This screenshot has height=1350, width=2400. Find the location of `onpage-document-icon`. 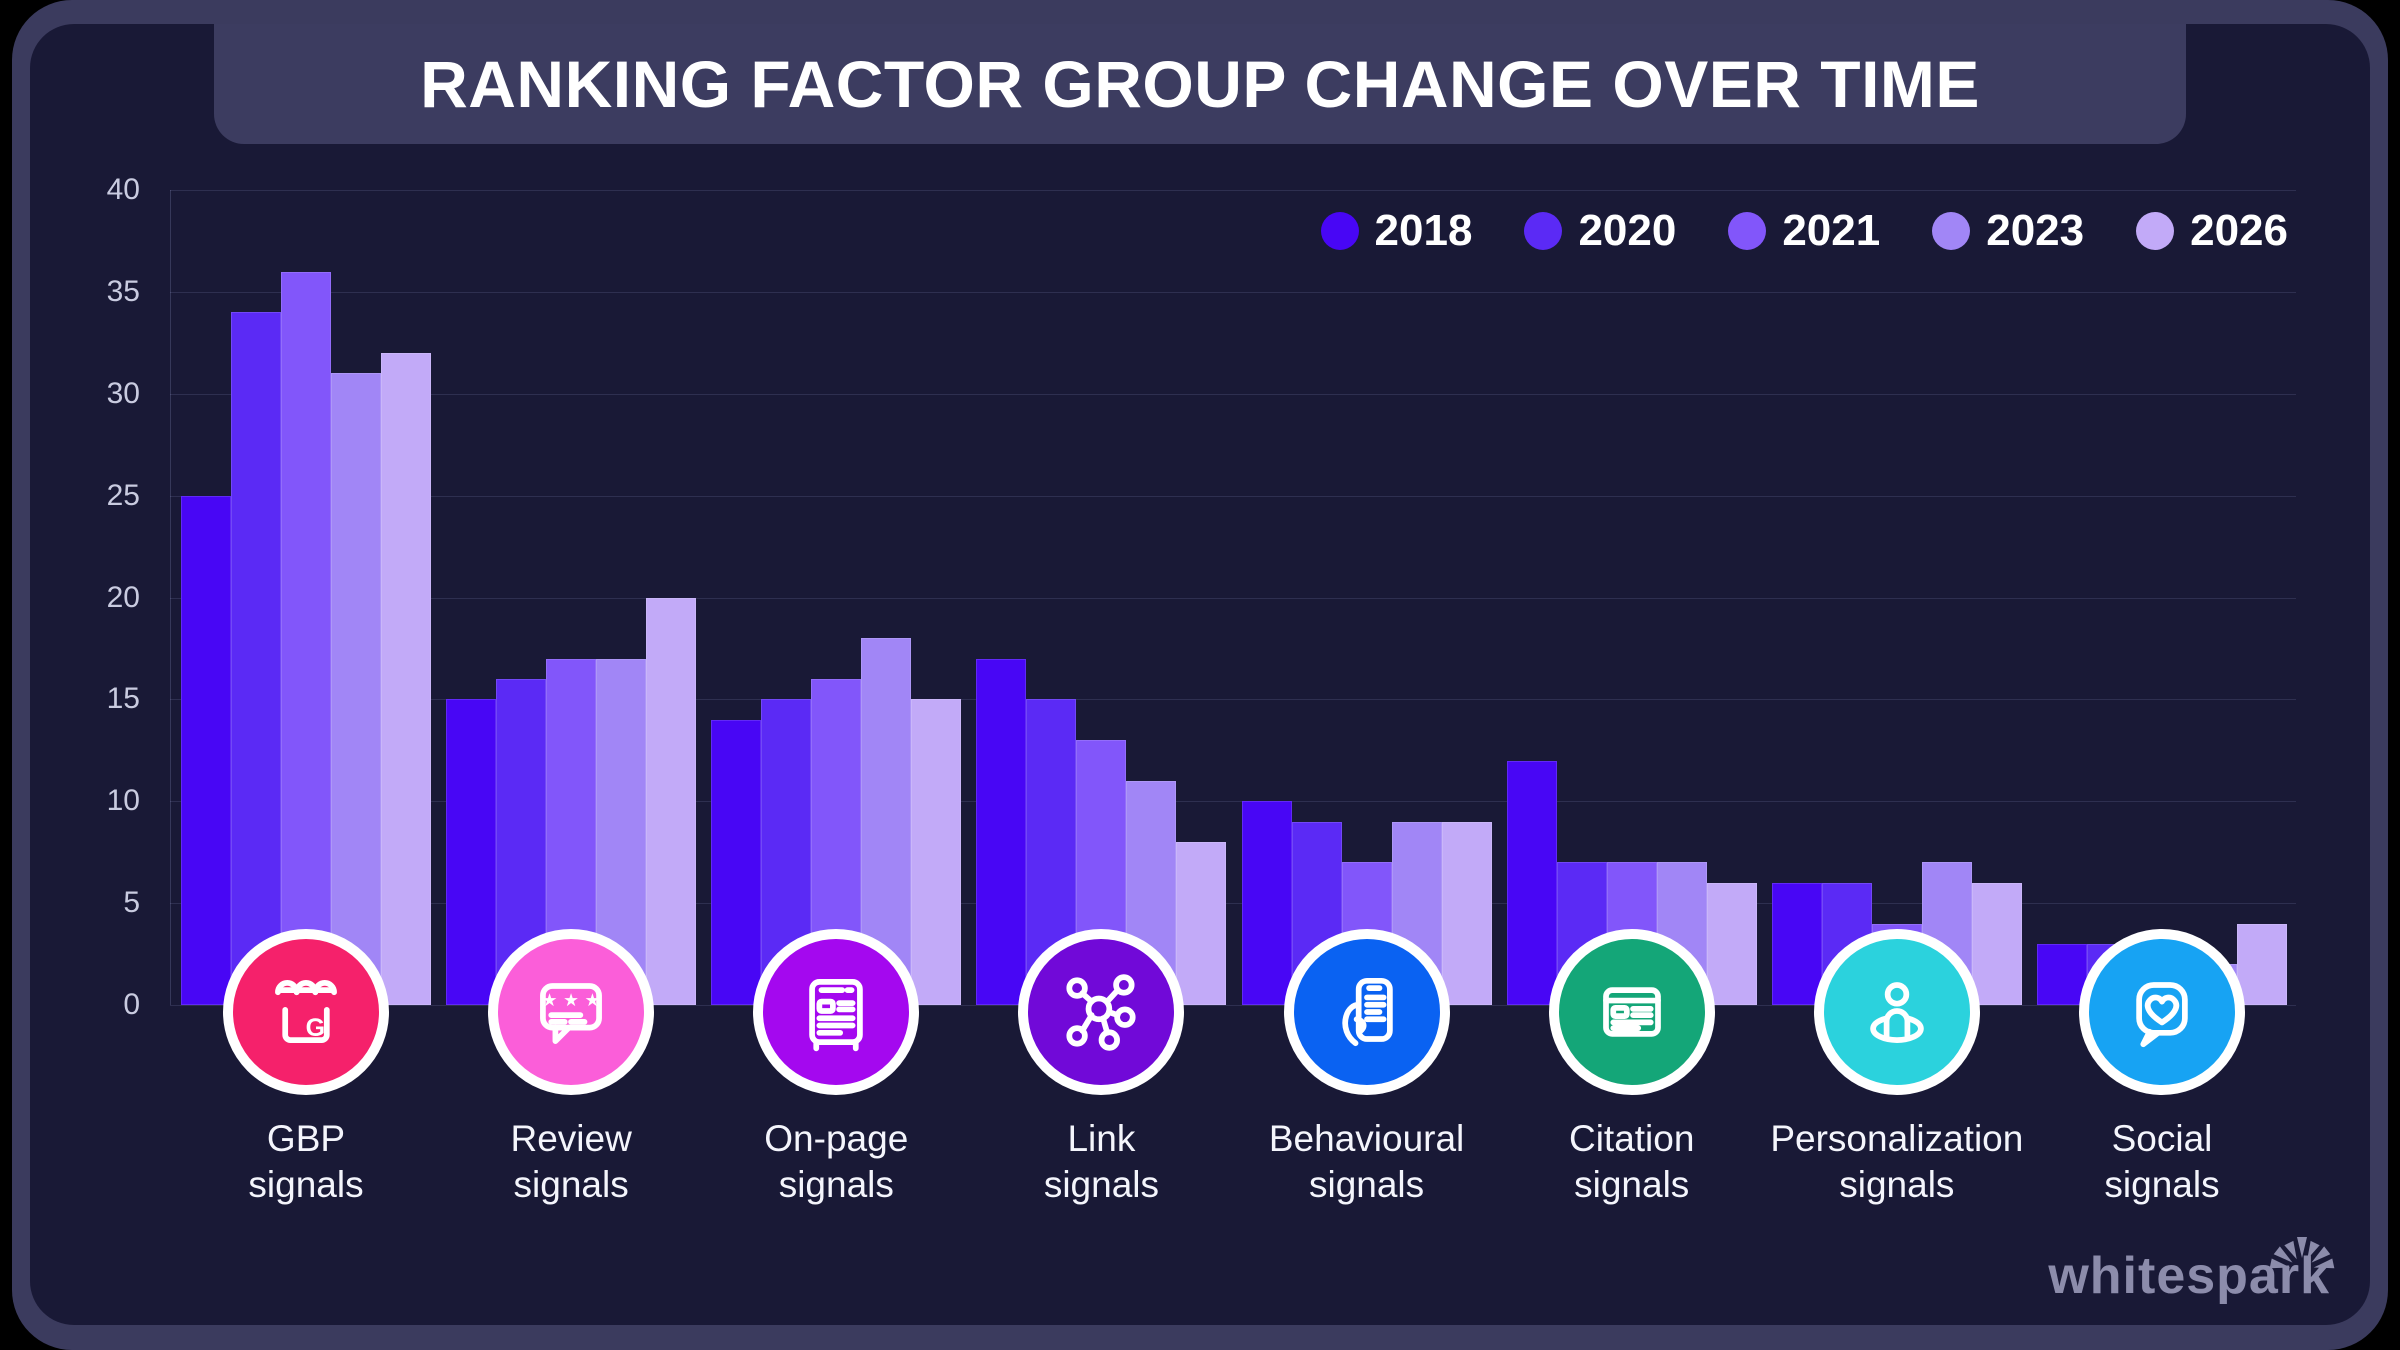

onpage-document-icon is located at coordinates (836, 1012).